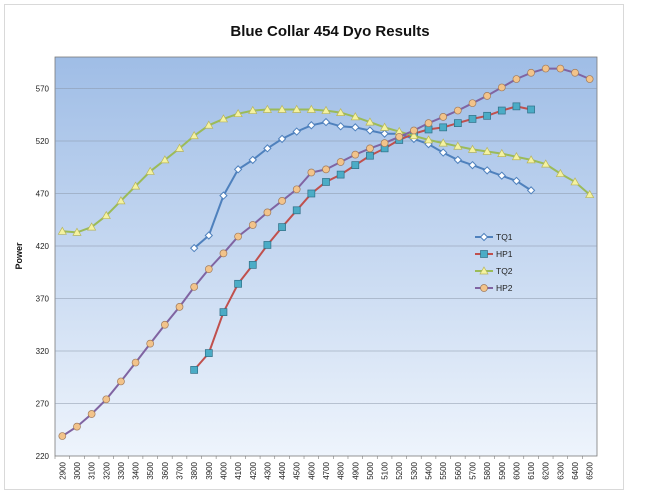 The height and width of the screenshot is (495, 660). Describe the element at coordinates (311, 470) in the screenshot. I see `x-tick-label: 4600` at that location.